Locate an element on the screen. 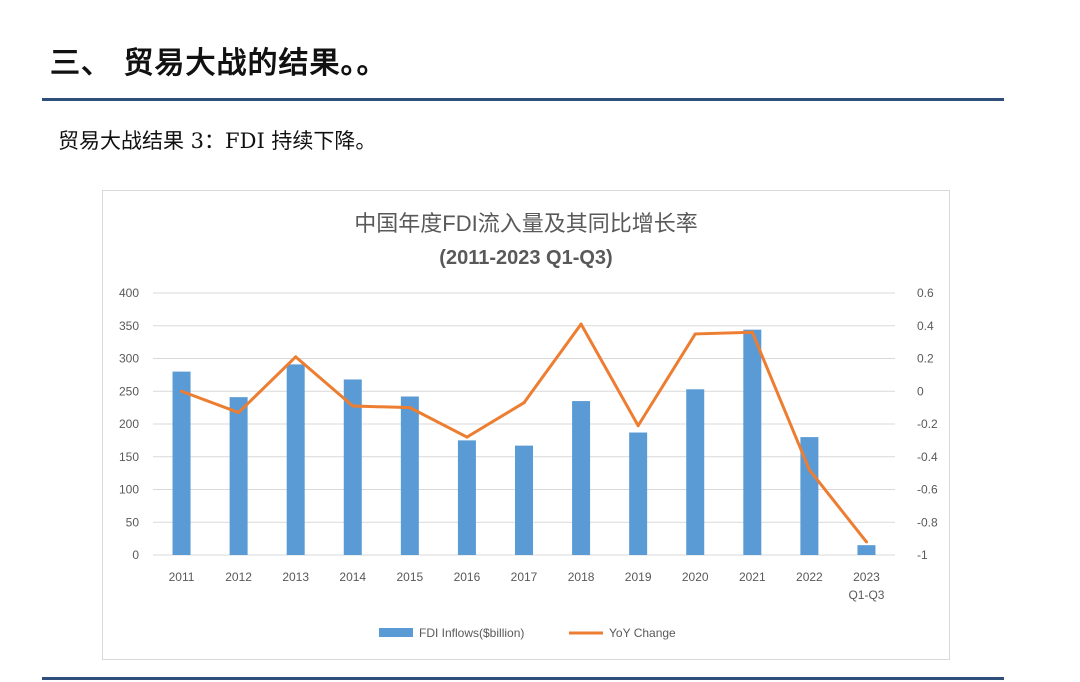 The height and width of the screenshot is (682, 1080). legend-label-fdi: FDI Inflows($billion) is located at coordinates (471, 633).